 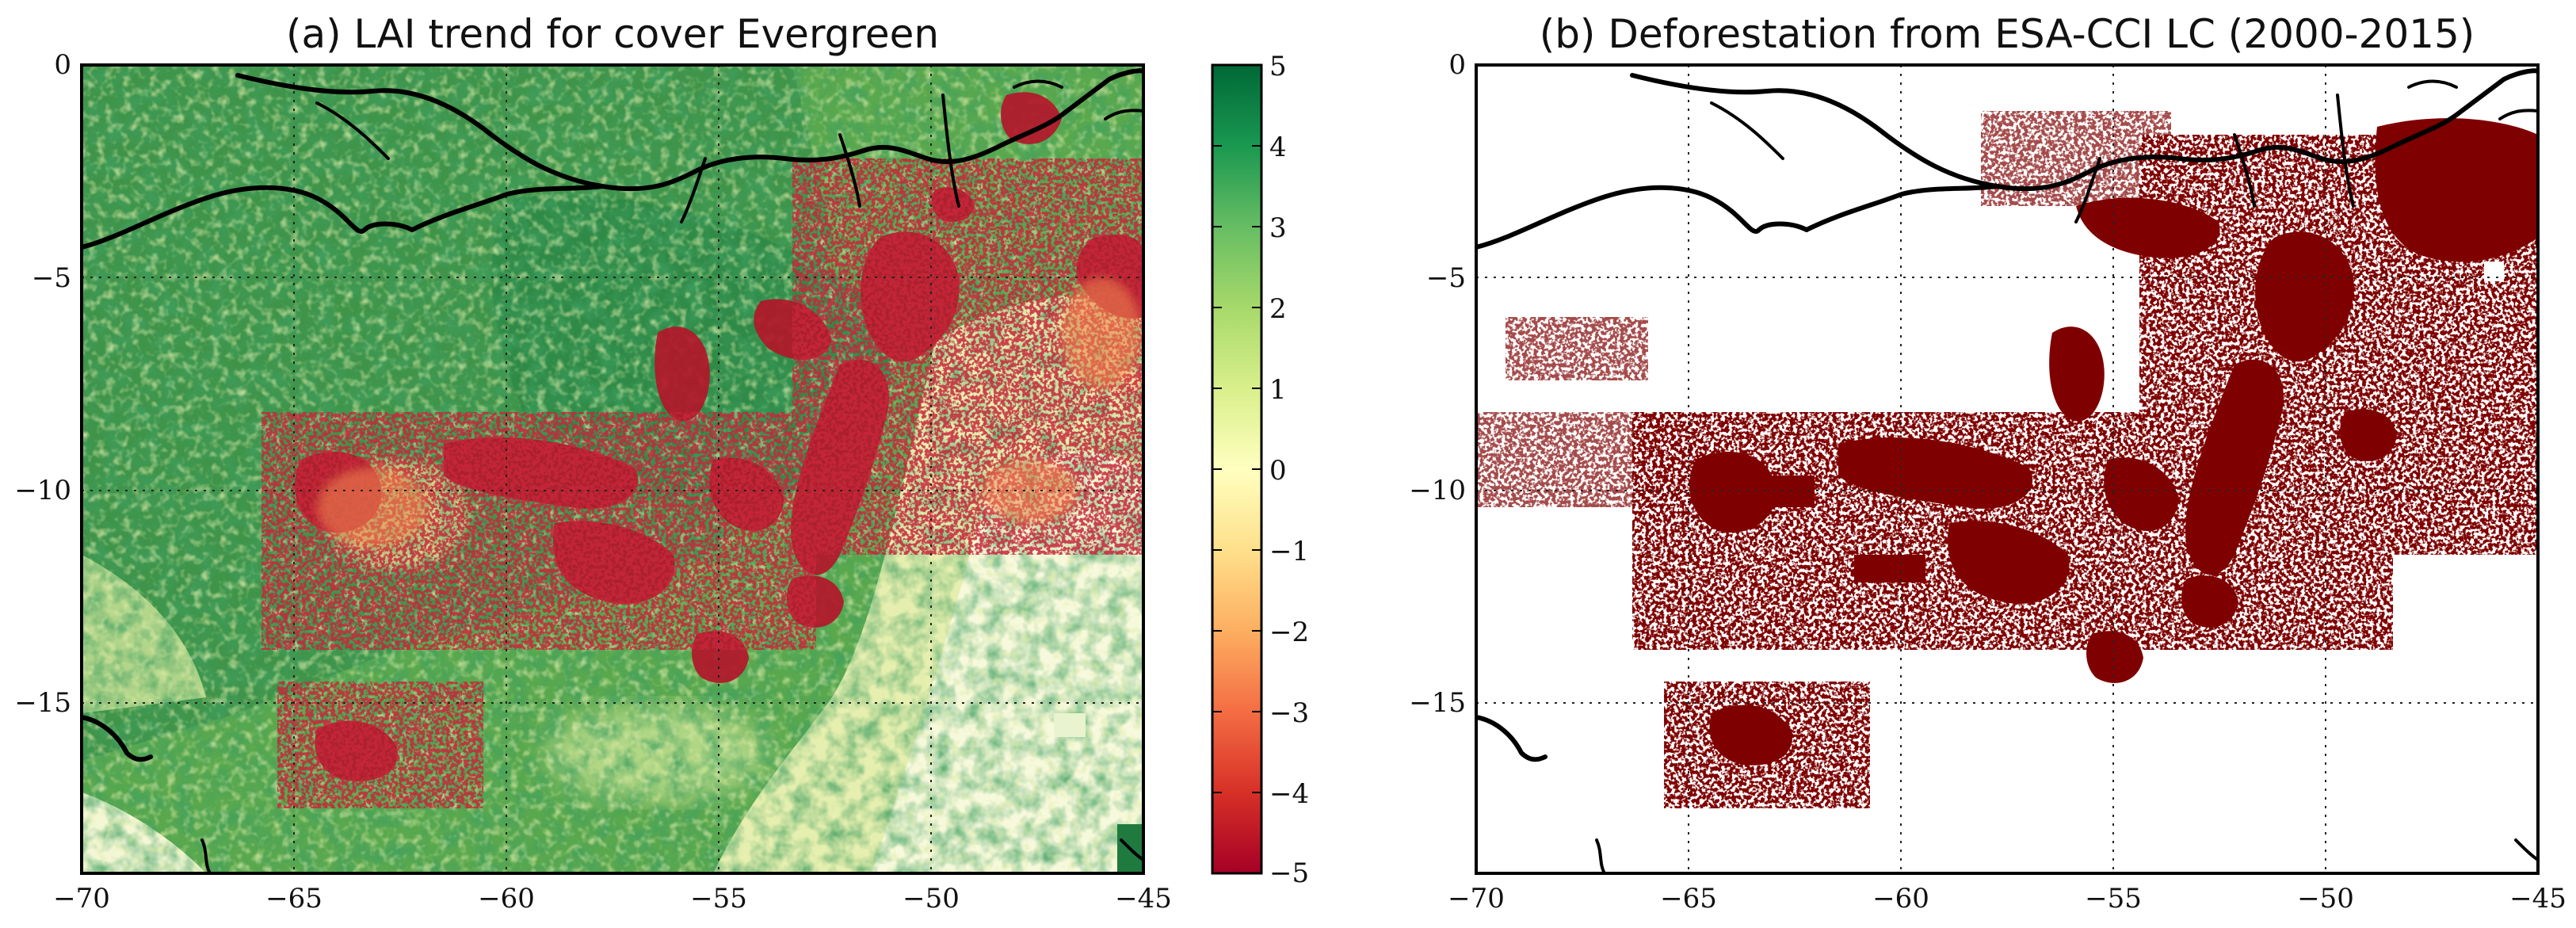 I want to click on colorbar-tick-label: −2, so click(x=1289, y=633).